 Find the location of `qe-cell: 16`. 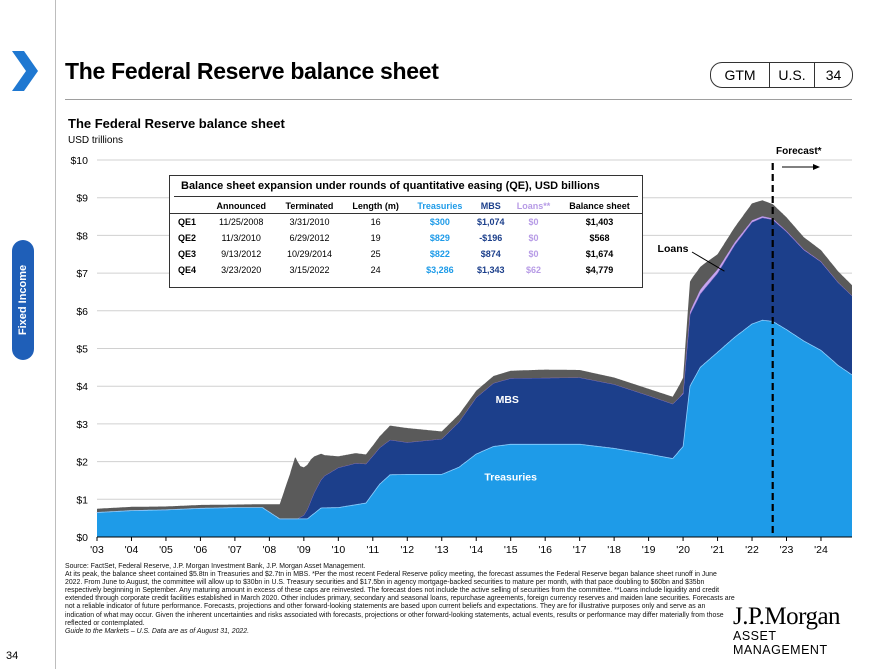

qe-cell: 16 is located at coordinates (375, 222).